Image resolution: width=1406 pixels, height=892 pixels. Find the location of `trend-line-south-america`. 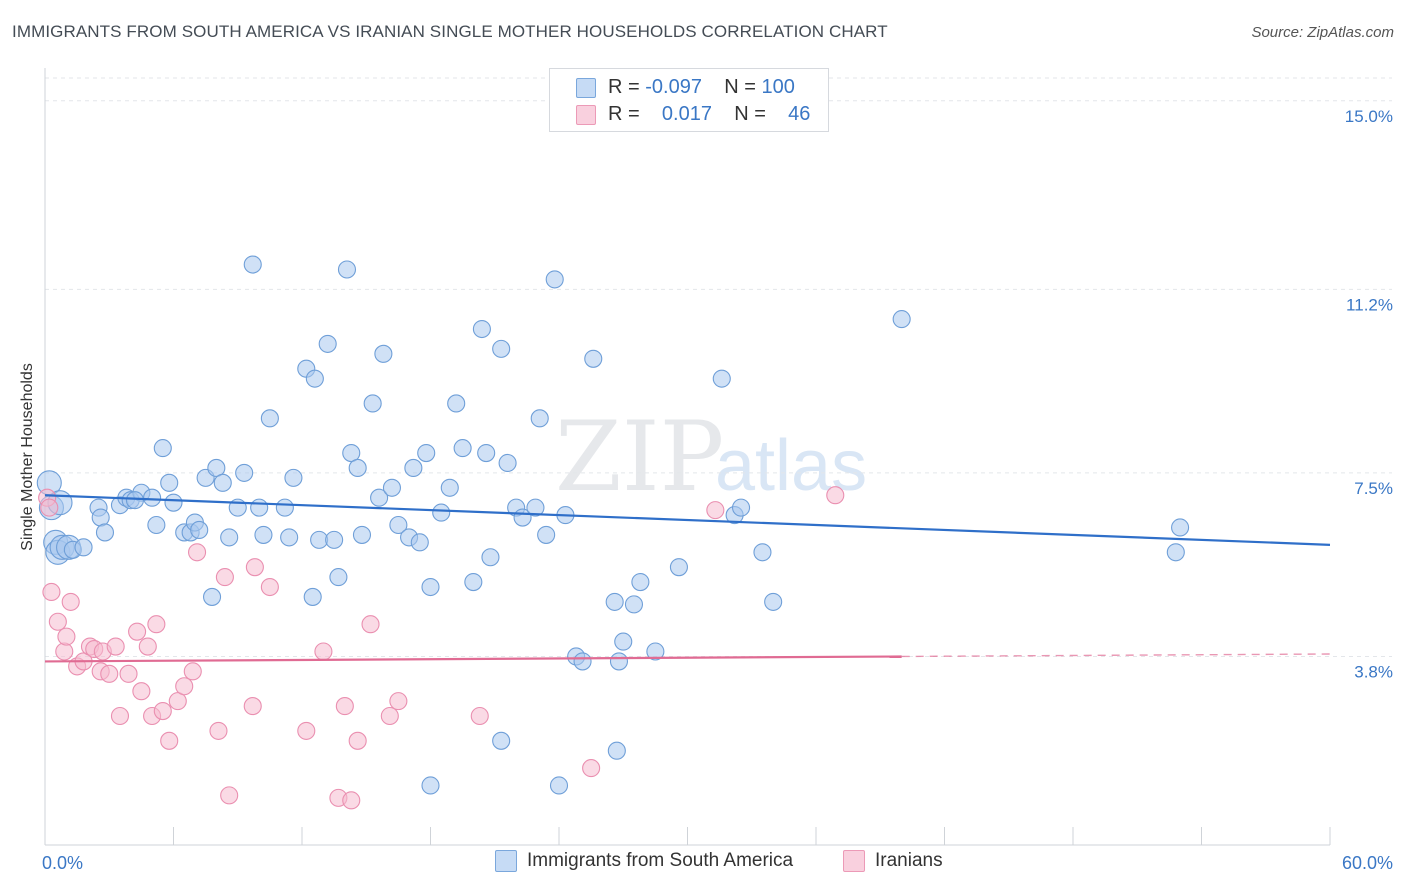

trend-line-south-america is located at coordinates (687, 520).